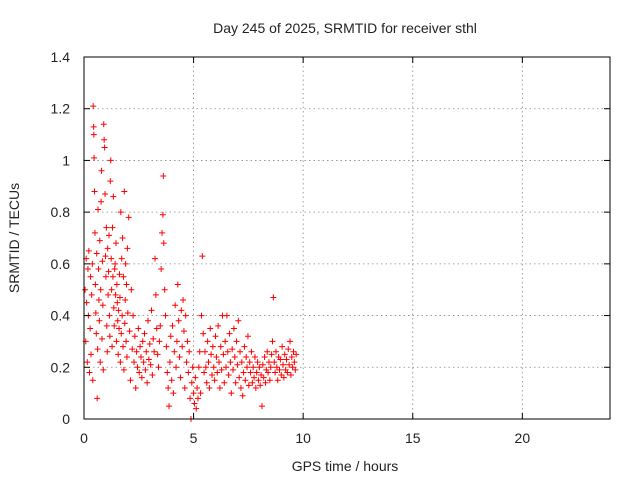 The height and width of the screenshot is (480, 640). What do you see at coordinates (66, 419) in the screenshot?
I see `y-tick-label: 0` at bounding box center [66, 419].